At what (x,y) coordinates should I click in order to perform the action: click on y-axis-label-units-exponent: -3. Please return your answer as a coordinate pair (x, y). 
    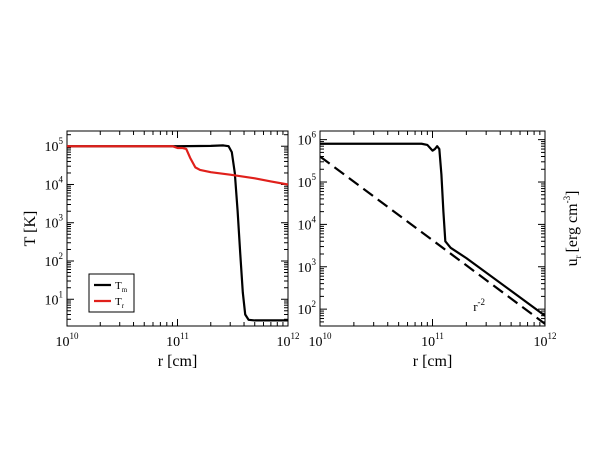
    Looking at the image, I should click on (567, 199).